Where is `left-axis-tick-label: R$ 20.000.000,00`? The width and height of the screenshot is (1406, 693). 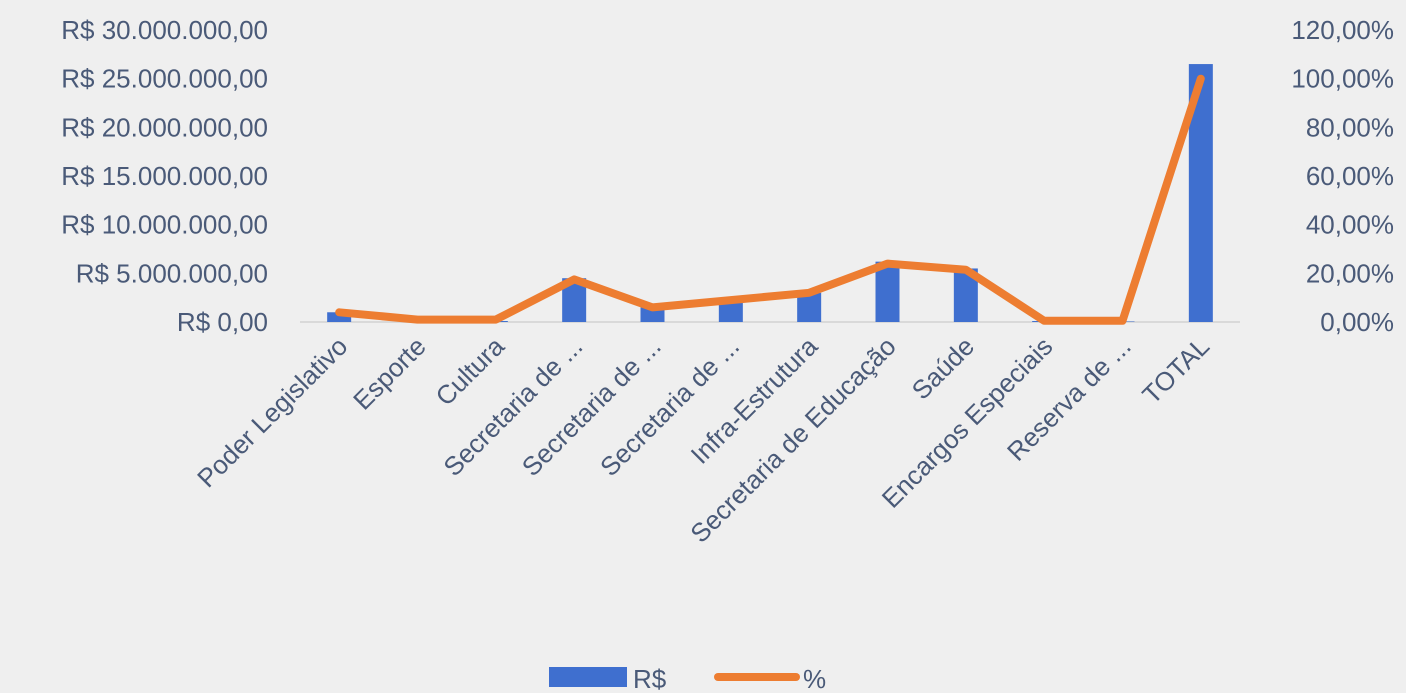 left-axis-tick-label: R$ 20.000.000,00 is located at coordinates (164, 127).